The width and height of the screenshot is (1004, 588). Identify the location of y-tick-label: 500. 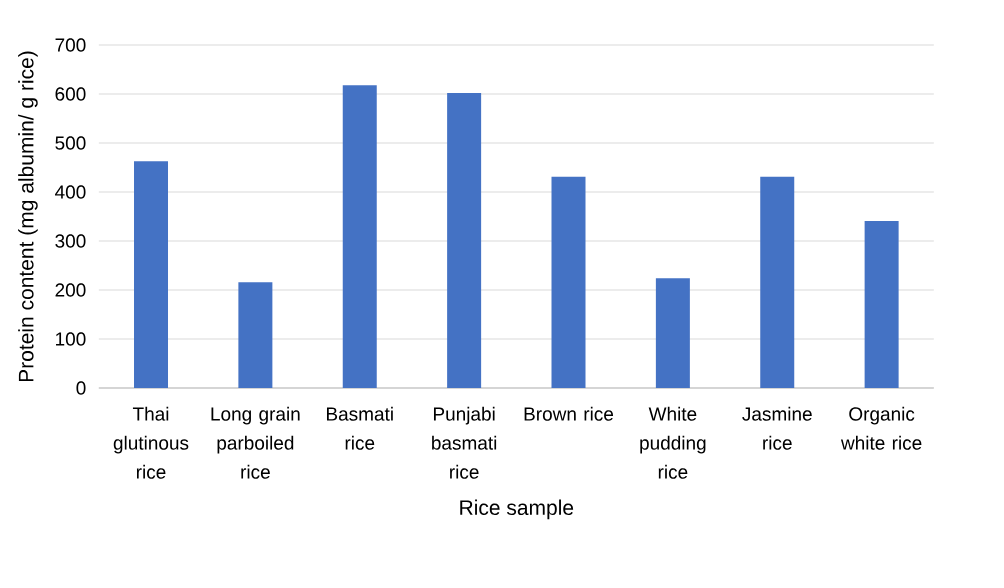
(70, 143).